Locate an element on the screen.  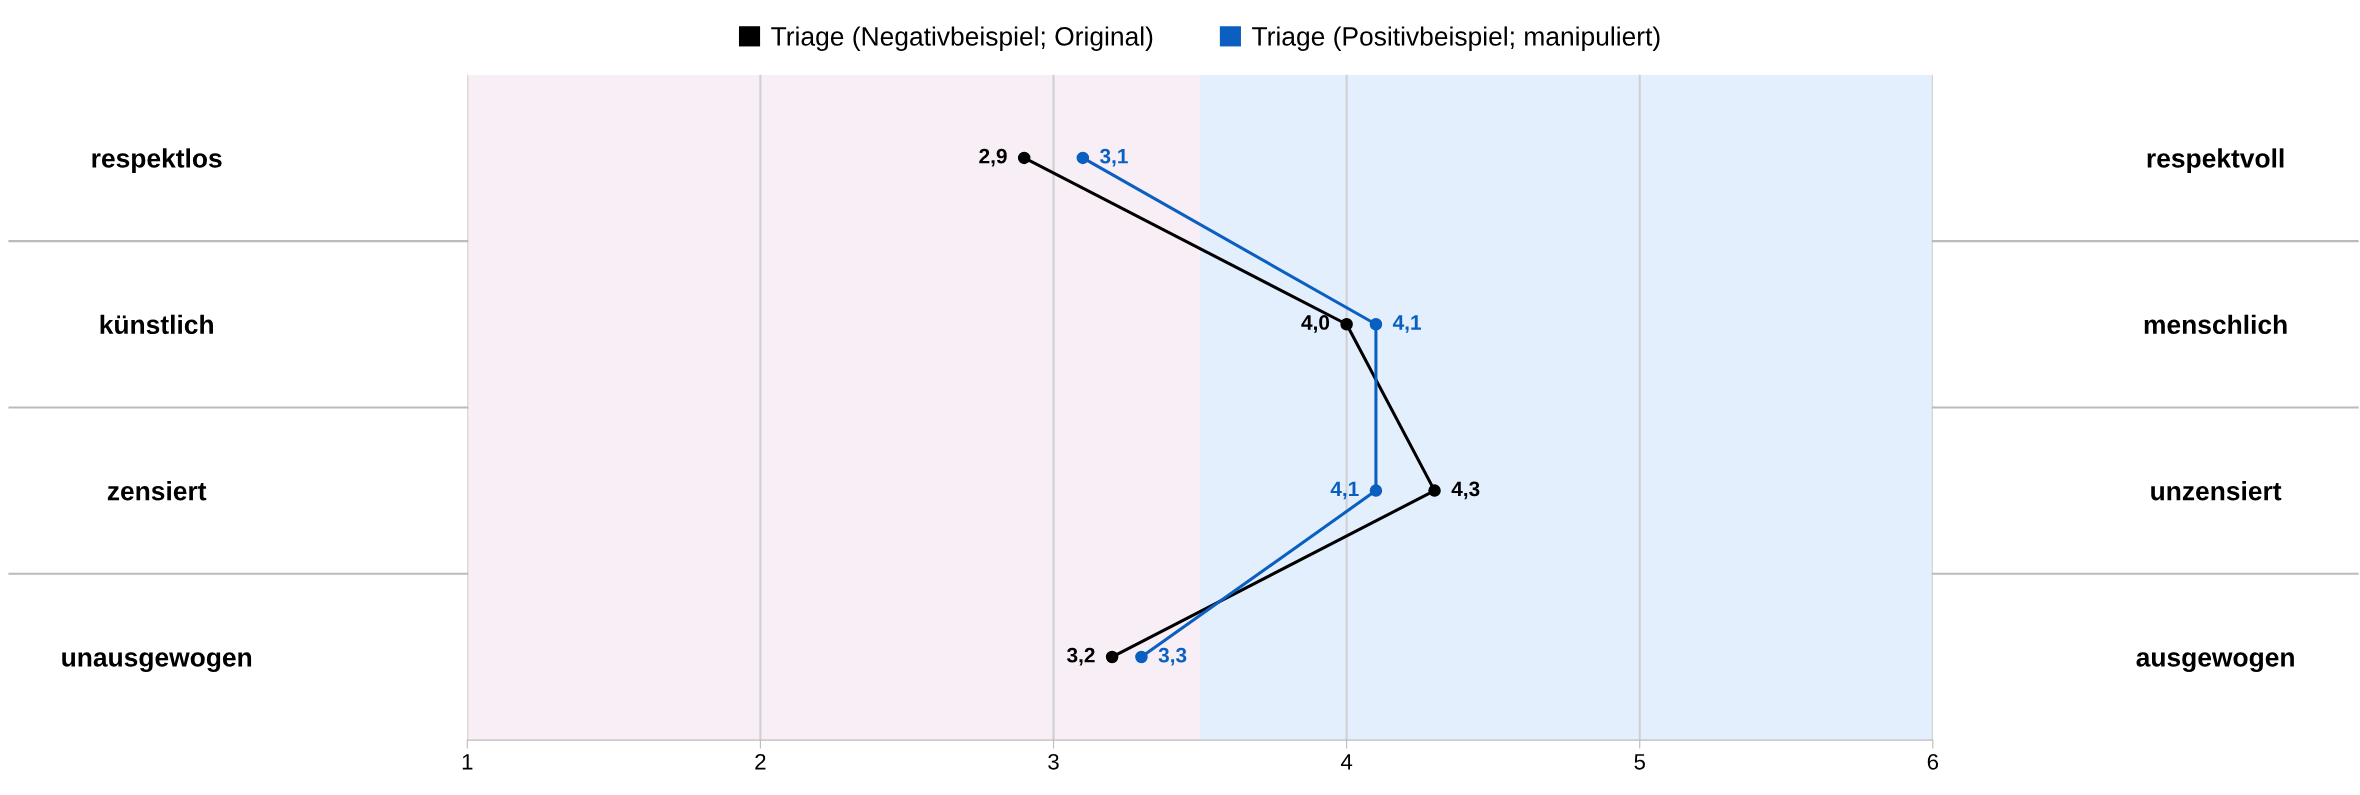
x-tick-label: 2 is located at coordinates (760, 761).